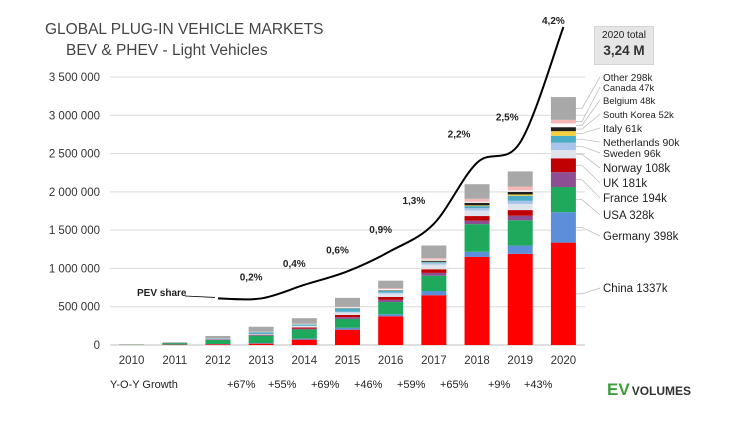 The image size is (729, 432). Describe the element at coordinates (538, 385) in the screenshot. I see `yoy-value: +43%` at that location.